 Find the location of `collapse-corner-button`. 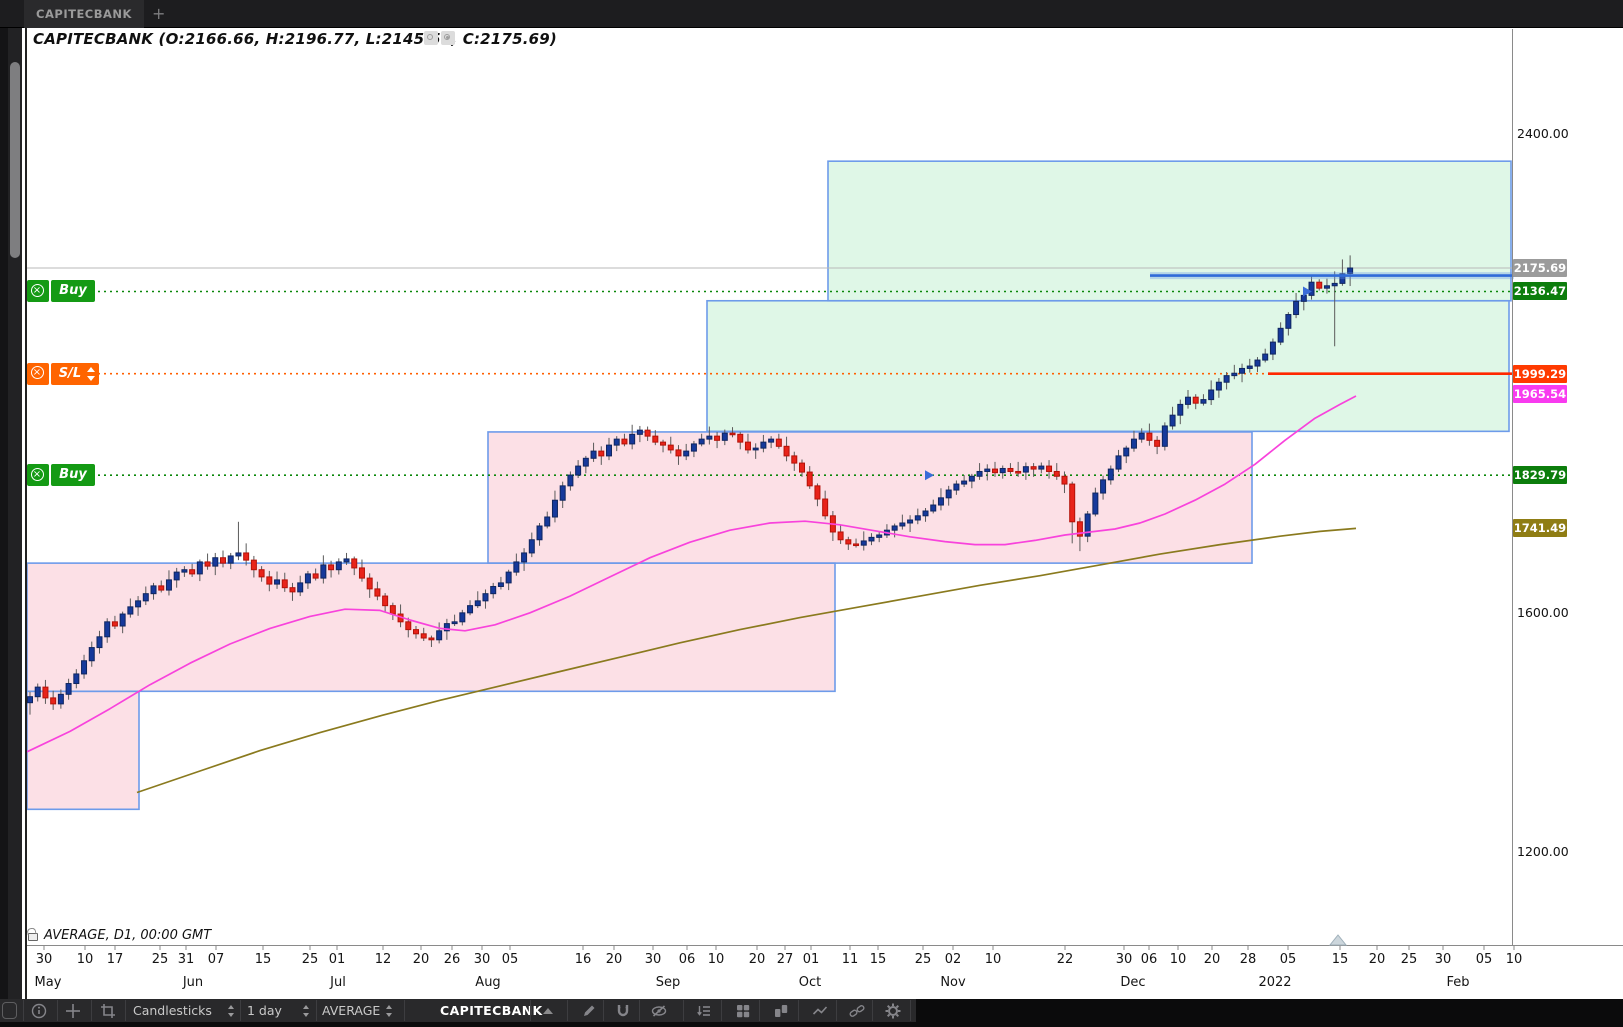

collapse-corner-button is located at coordinates (9, 1010).